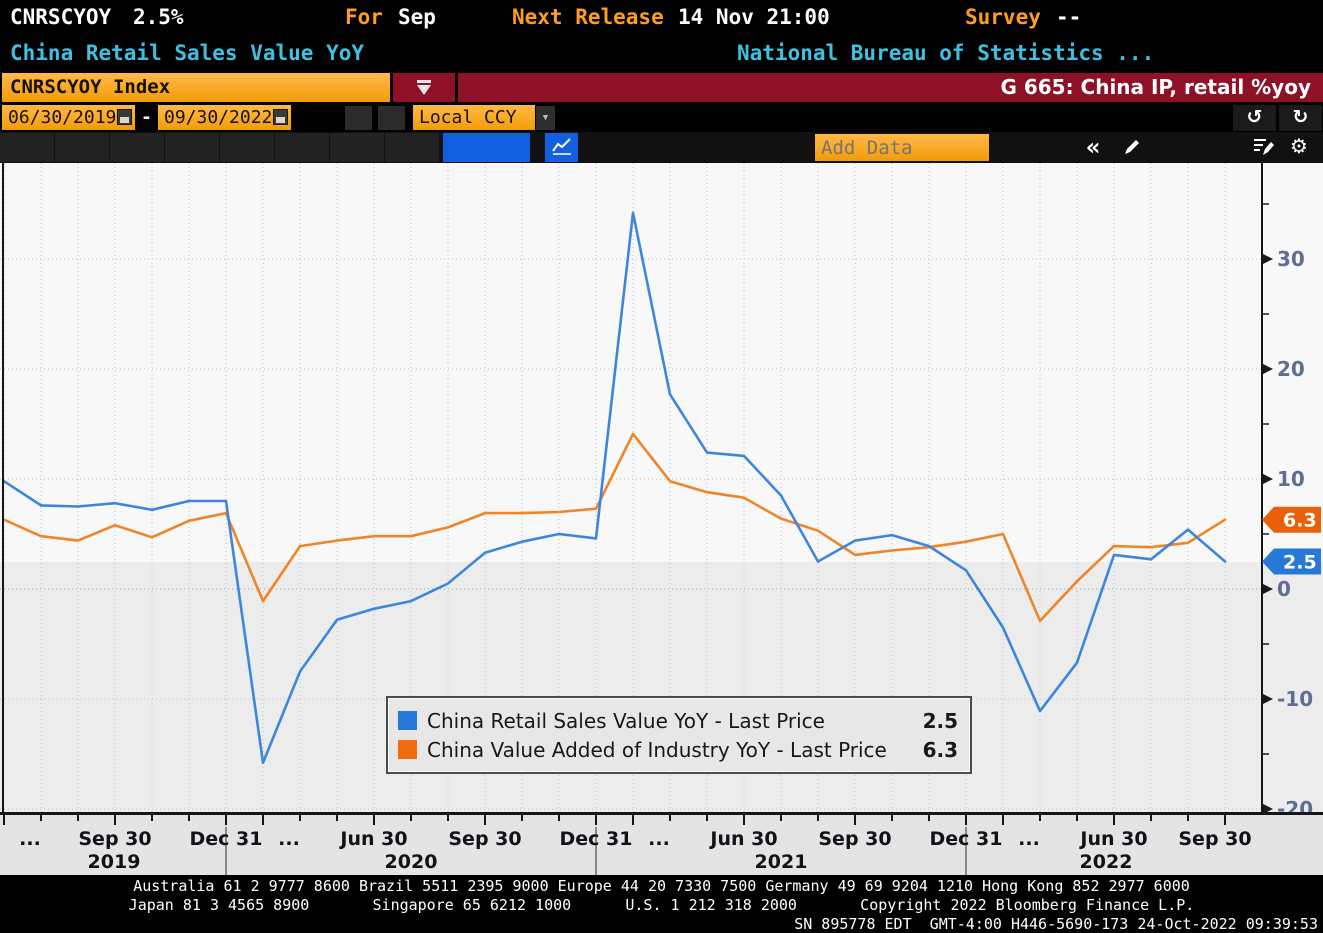 The width and height of the screenshot is (1323, 933). What do you see at coordinates (1003, 17) in the screenshot?
I see `survey-label: Survey` at bounding box center [1003, 17].